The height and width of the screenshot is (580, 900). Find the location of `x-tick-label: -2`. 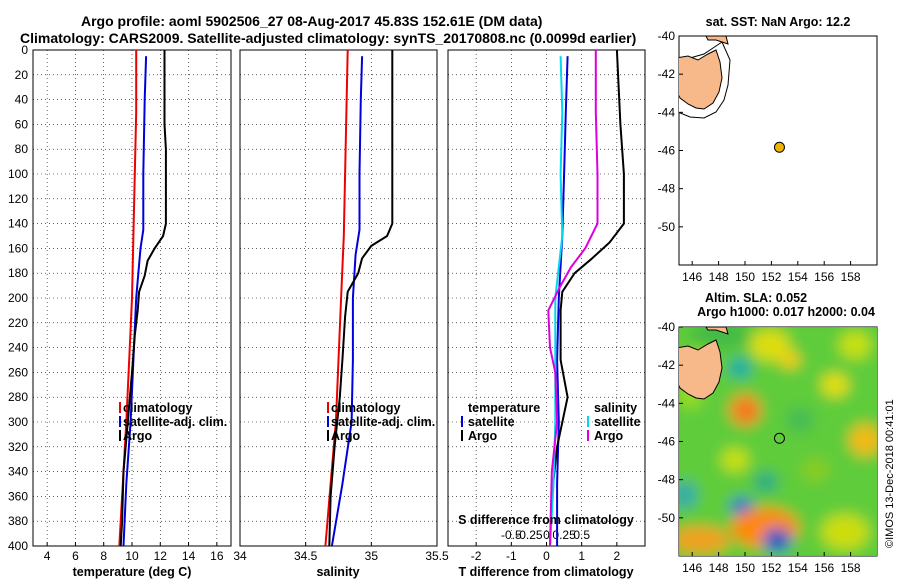

x-tick-label: -2 is located at coordinates (476, 556).